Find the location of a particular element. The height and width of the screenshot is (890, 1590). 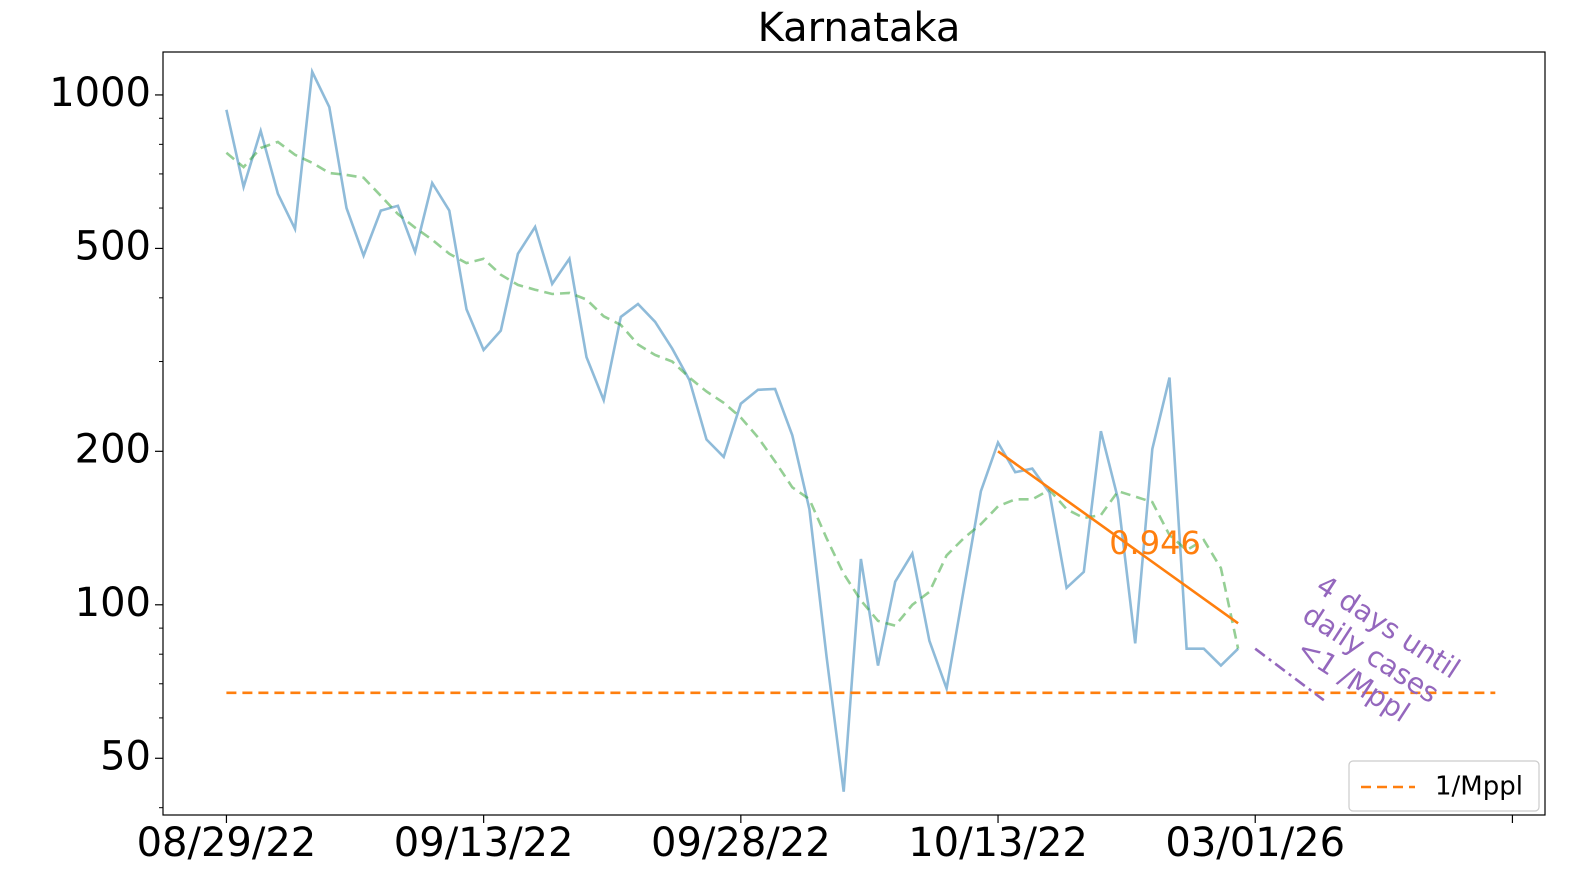

y-tick-label: 200 is located at coordinates (113, 449).